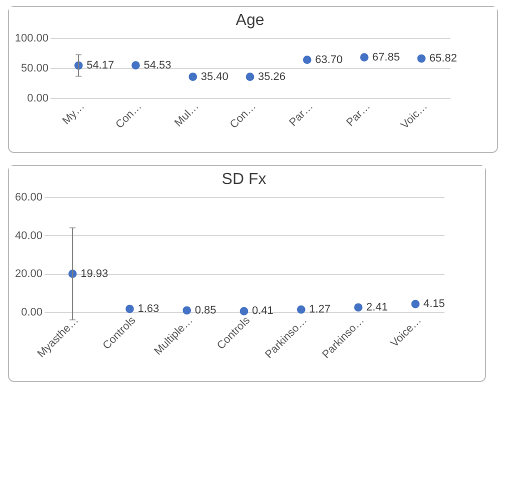 The image size is (513, 504). What do you see at coordinates (31, 38) in the screenshot?
I see `y-tick-label: 100.00` at bounding box center [31, 38].